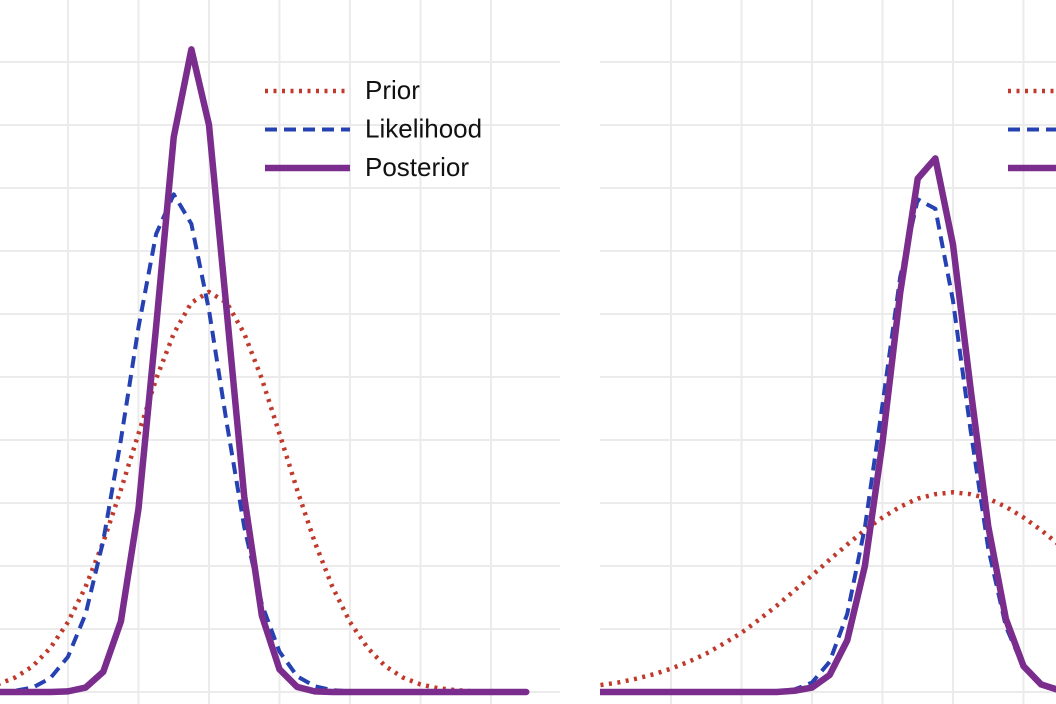  What do you see at coordinates (423, 128) in the screenshot?
I see `legend-label: Likelihood` at bounding box center [423, 128].